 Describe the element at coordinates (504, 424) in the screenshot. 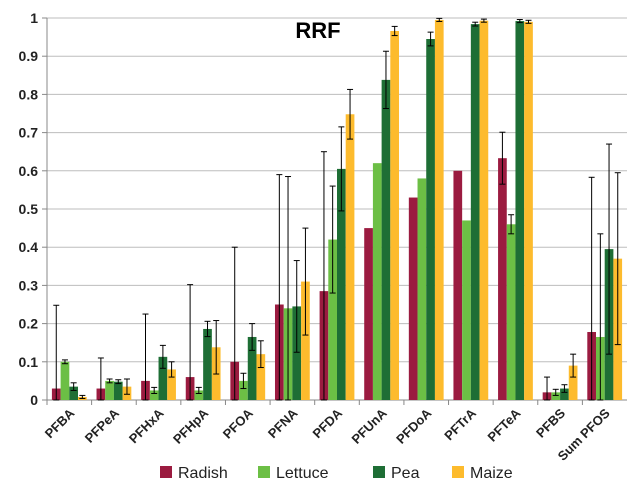

I see `x-category-label: PFTeA` at that location.